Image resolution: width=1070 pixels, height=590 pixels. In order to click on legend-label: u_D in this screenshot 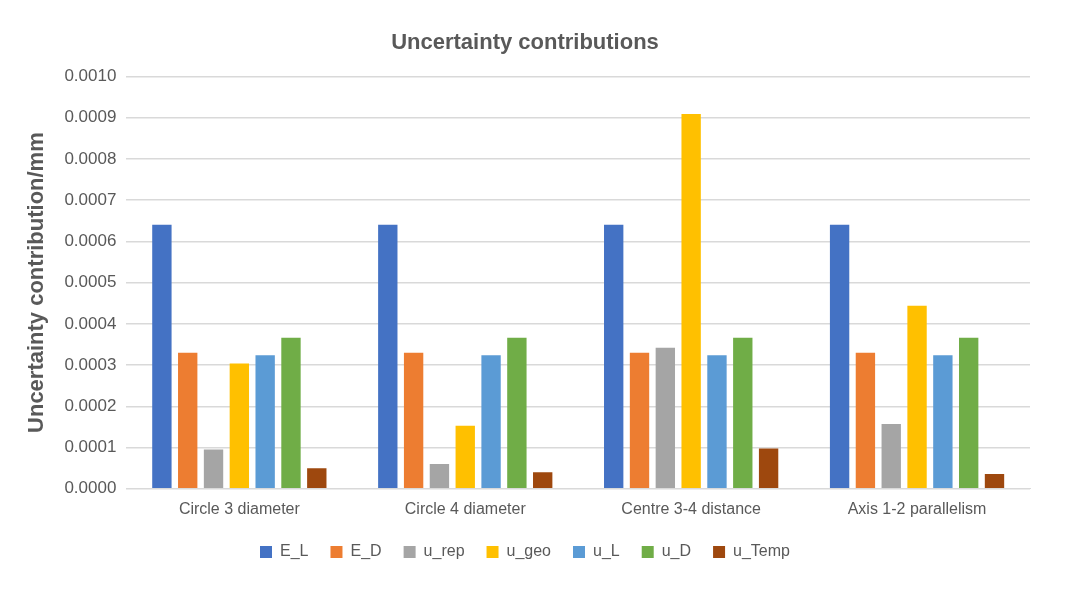, I will do `click(676, 551)`.